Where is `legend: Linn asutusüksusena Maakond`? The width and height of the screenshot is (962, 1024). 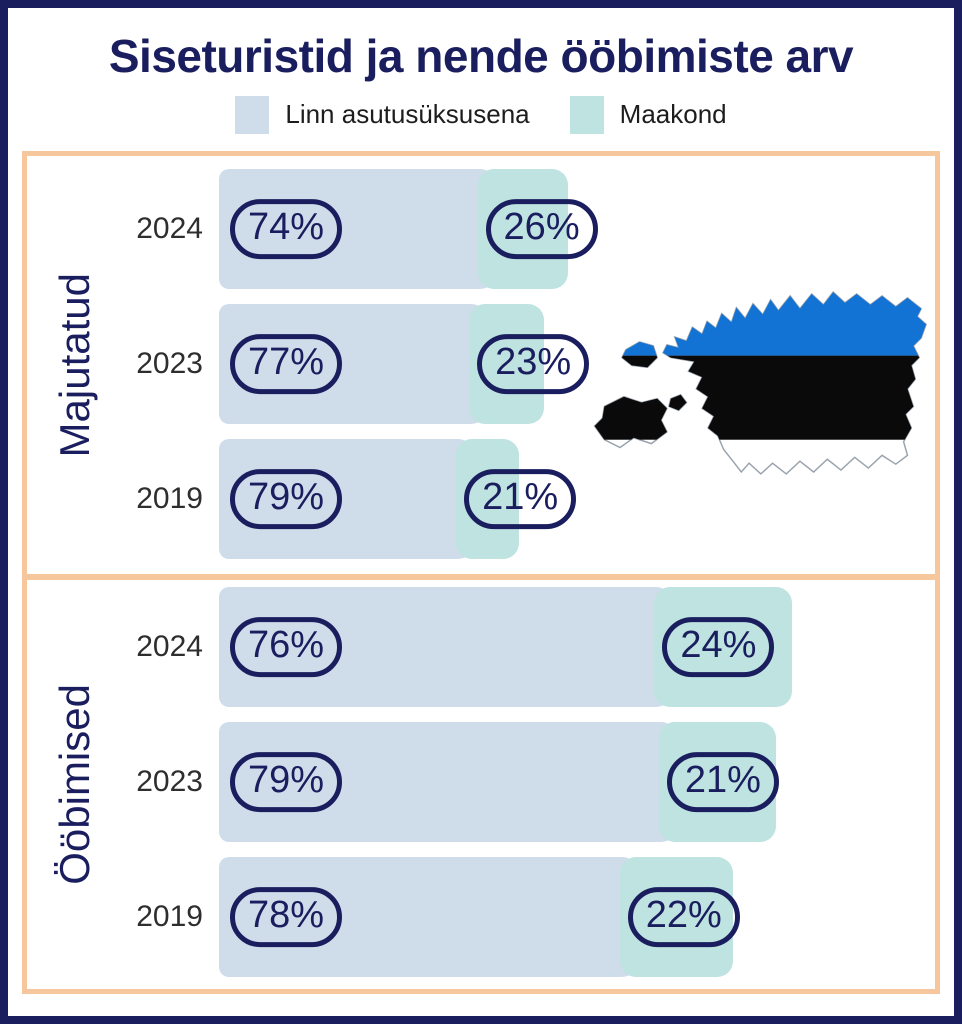
legend: Linn asutusüksusena Maakond is located at coordinates (481, 115).